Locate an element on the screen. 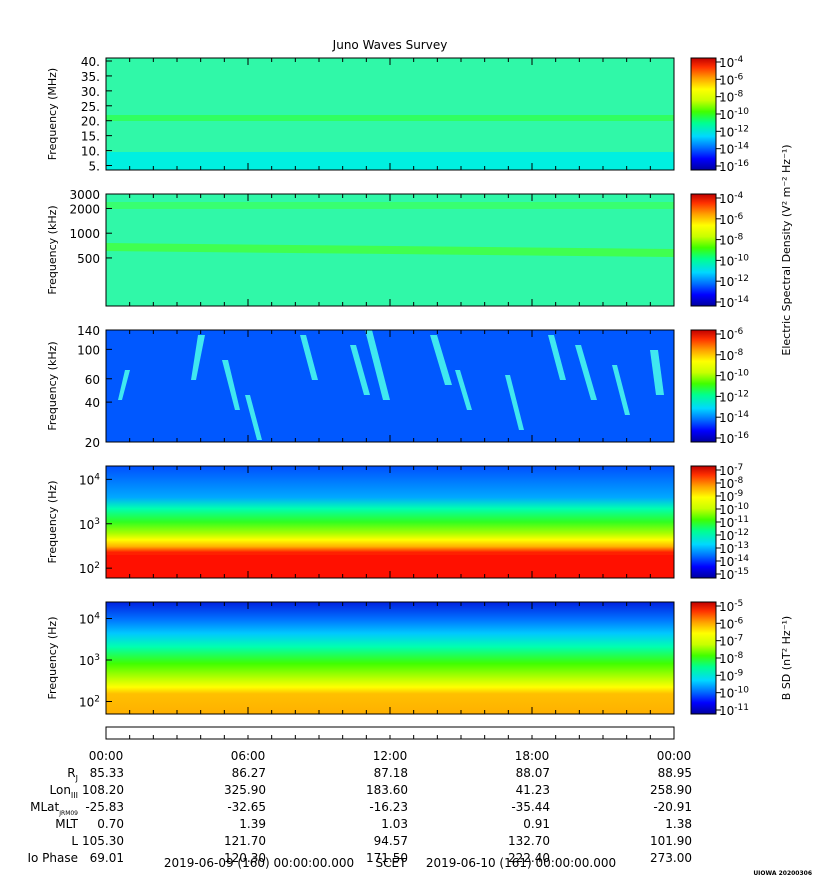 The height and width of the screenshot is (880, 815). ephemeris-value: 273.00 is located at coordinates (671, 858).